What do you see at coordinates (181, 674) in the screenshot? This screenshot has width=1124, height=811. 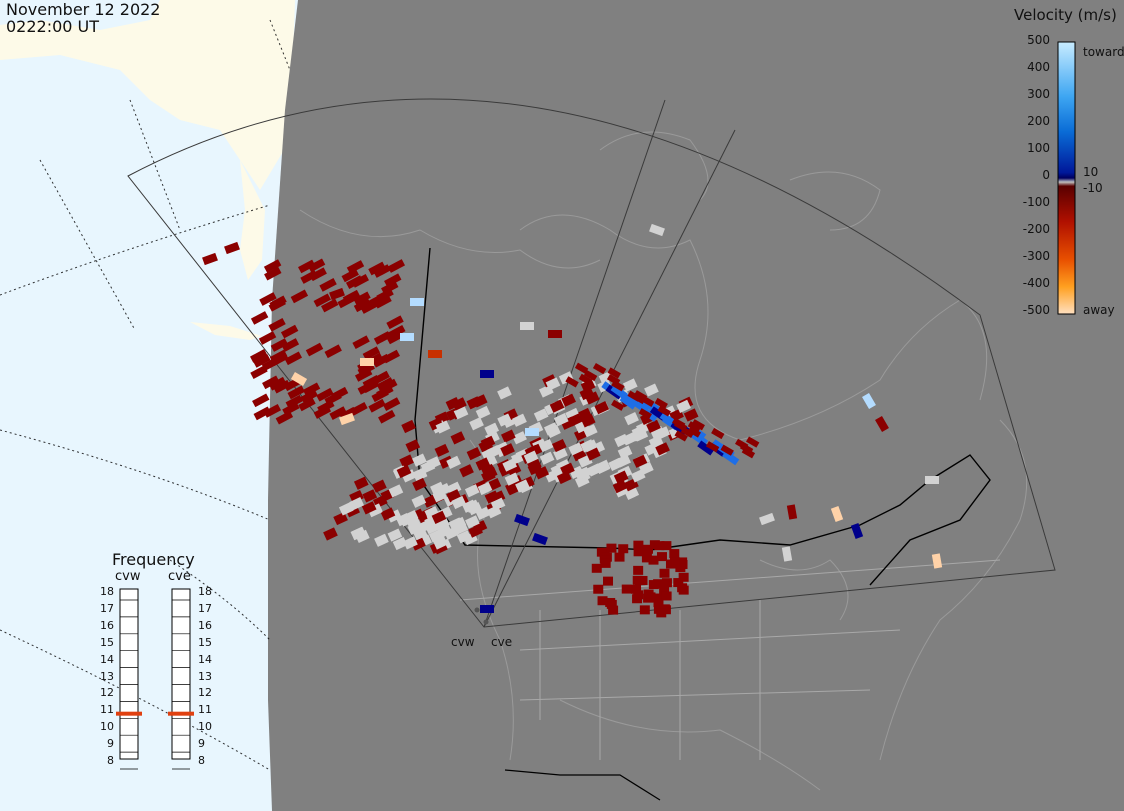 I see `frequency-bar-cve` at bounding box center [181, 674].